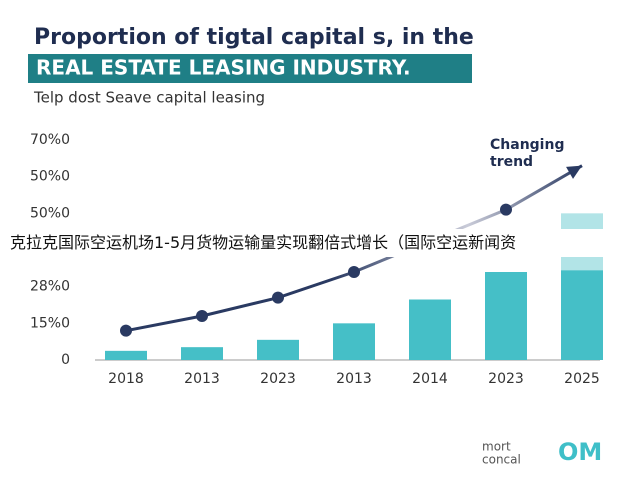 The image size is (640, 480). I want to click on logo-text: mort, so click(496, 447).